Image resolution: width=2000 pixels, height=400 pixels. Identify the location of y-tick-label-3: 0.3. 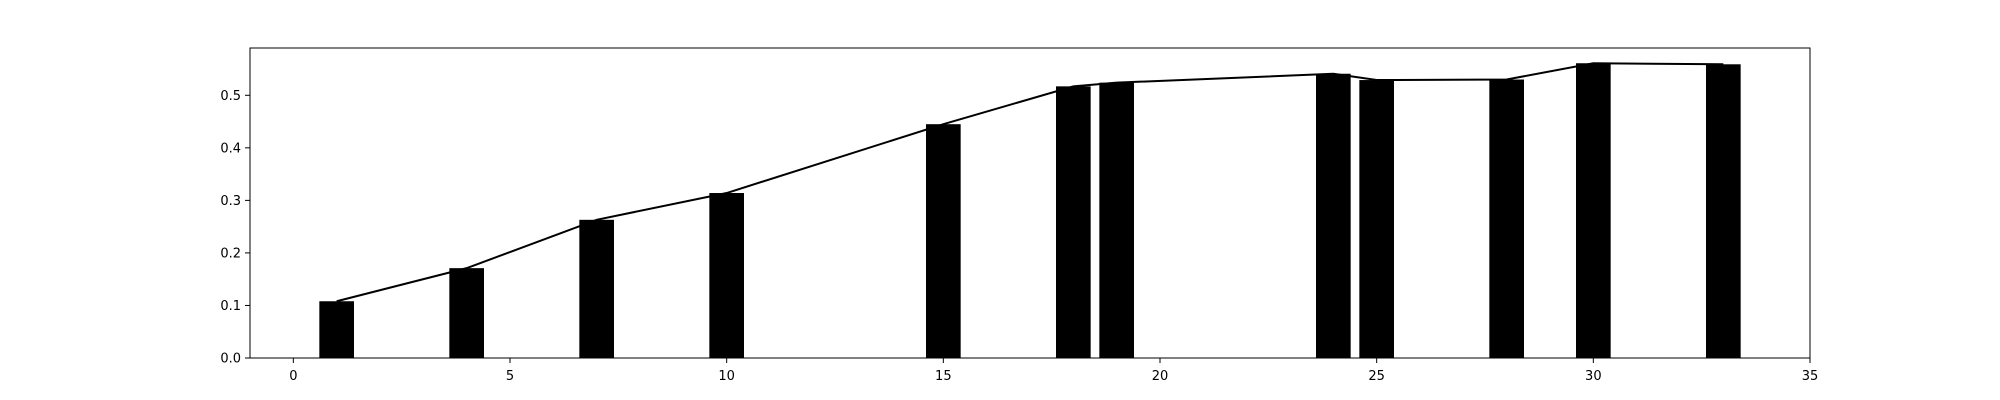
(230, 201).